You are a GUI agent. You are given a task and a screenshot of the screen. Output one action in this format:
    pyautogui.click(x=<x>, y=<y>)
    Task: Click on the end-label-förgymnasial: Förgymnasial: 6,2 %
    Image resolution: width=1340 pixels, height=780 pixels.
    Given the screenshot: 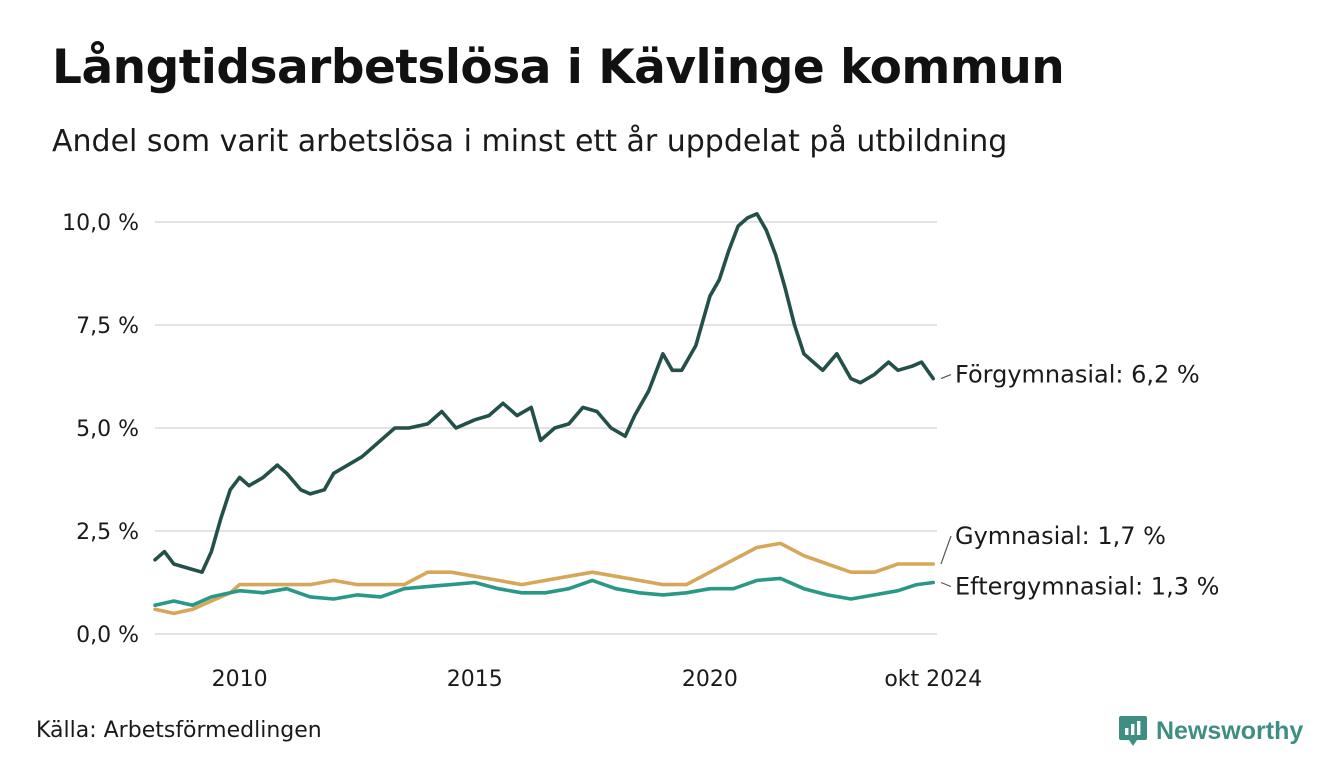 What is the action you would take?
    pyautogui.click(x=1077, y=375)
    